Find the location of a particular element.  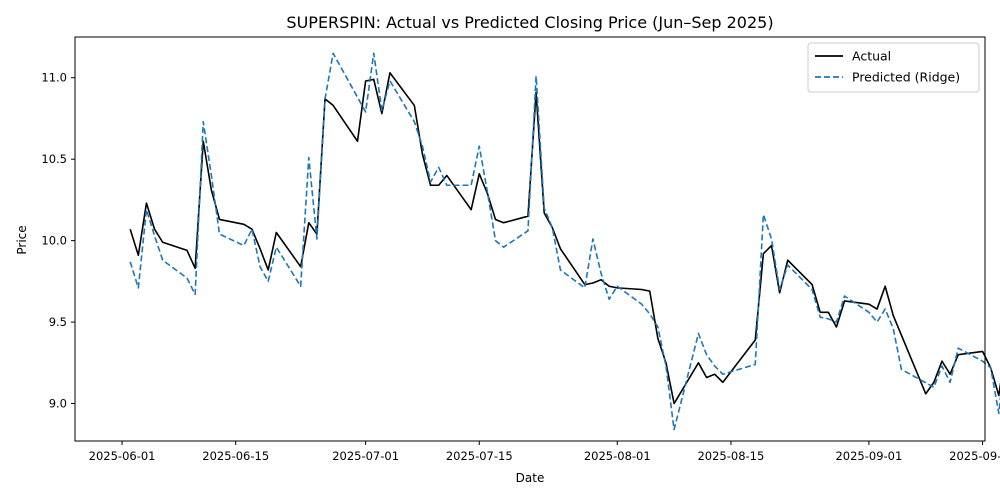

x-tick-label: 2025-09-01 is located at coordinates (868, 456).